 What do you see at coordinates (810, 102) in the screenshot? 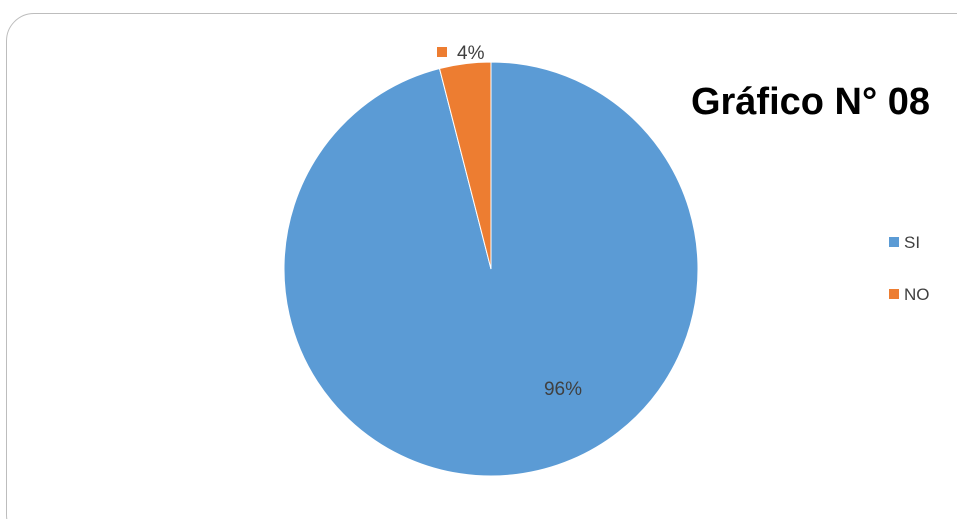
I see `chart-title: Gráfico N° 08` at bounding box center [810, 102].